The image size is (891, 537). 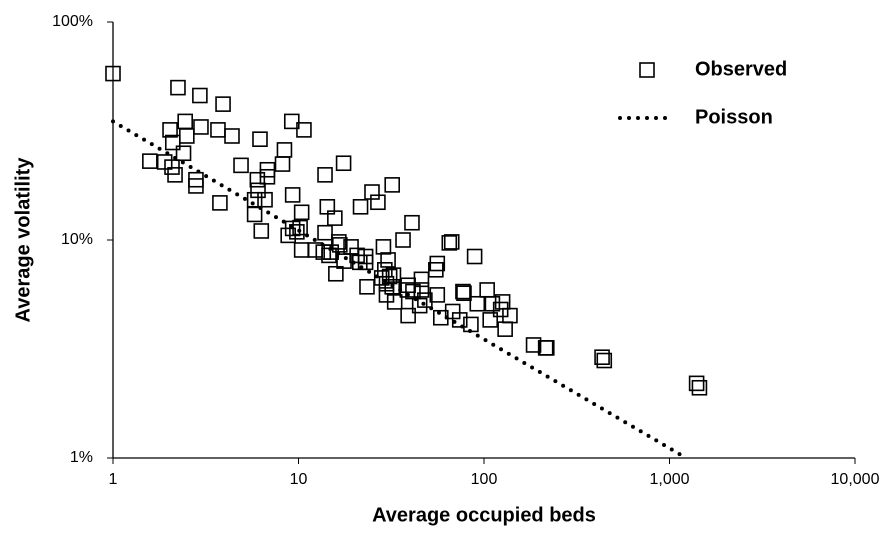 I want to click on x-axis-title: Average occupied beds, so click(x=484, y=515).